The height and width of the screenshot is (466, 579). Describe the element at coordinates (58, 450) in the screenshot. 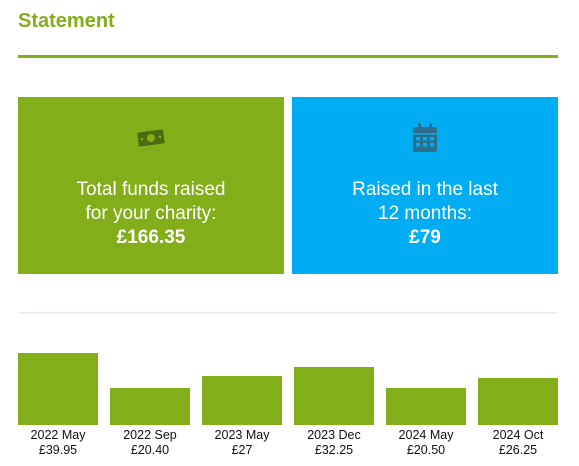

I see `chart-value-label: £39.95` at that location.